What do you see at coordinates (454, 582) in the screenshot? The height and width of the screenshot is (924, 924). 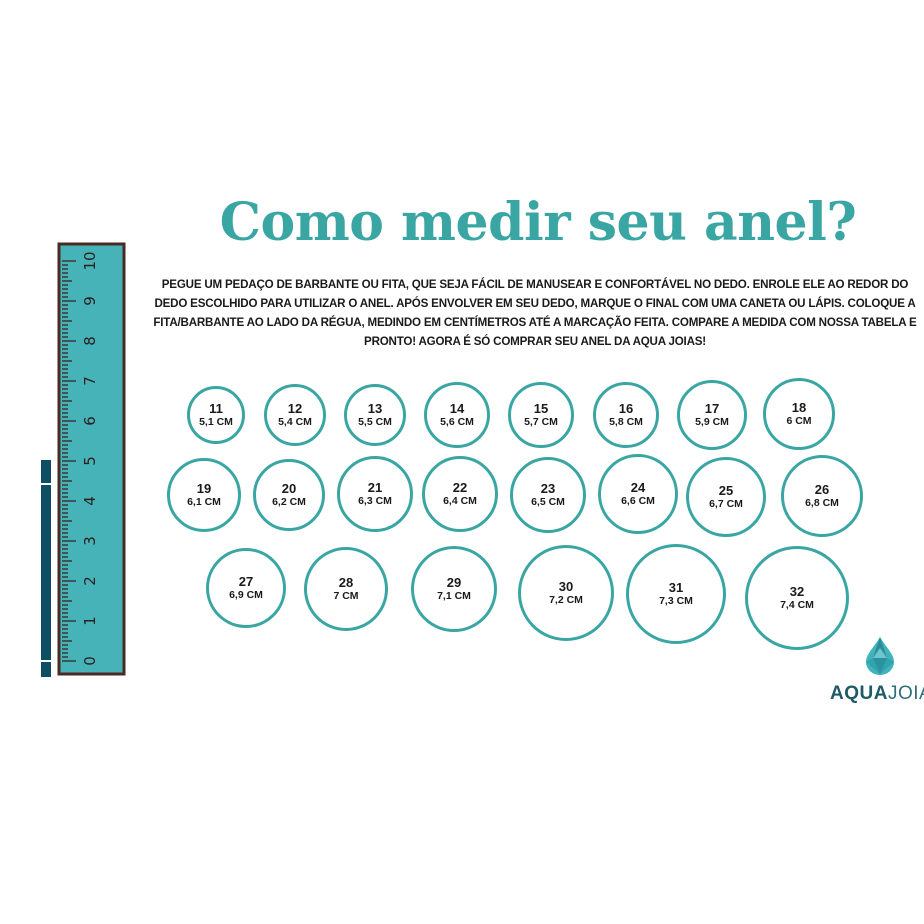 I see `ring-size-number: 29` at bounding box center [454, 582].